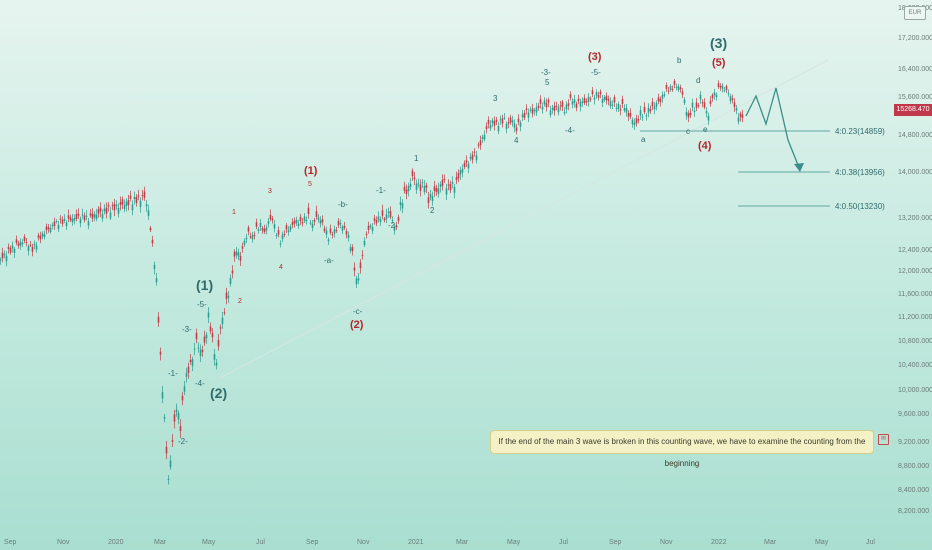 This screenshot has height=550, width=932. I want to click on wave-r1: 1, so click(234, 212).